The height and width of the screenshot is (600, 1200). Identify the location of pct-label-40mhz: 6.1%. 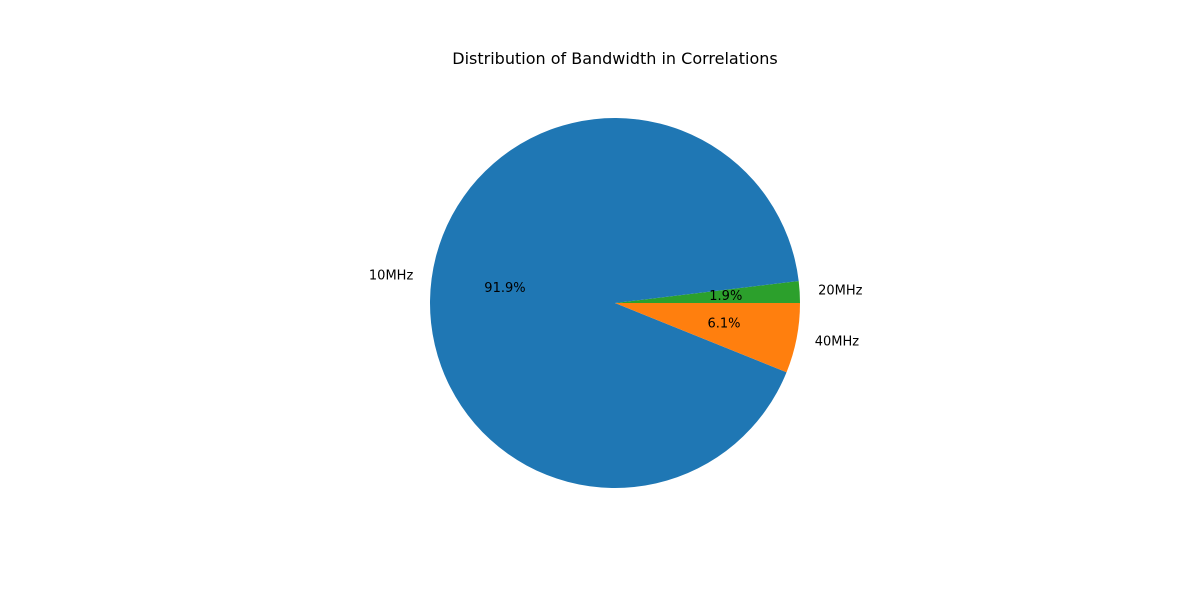
(723, 324).